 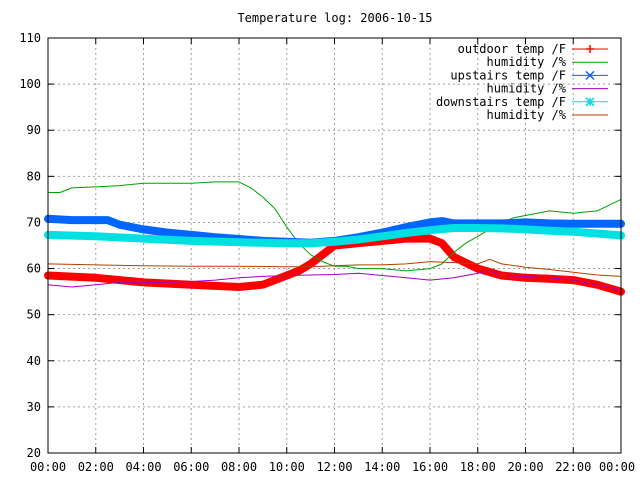 What do you see at coordinates (34, 222) in the screenshot?
I see `y-tick-label: 70` at bounding box center [34, 222].